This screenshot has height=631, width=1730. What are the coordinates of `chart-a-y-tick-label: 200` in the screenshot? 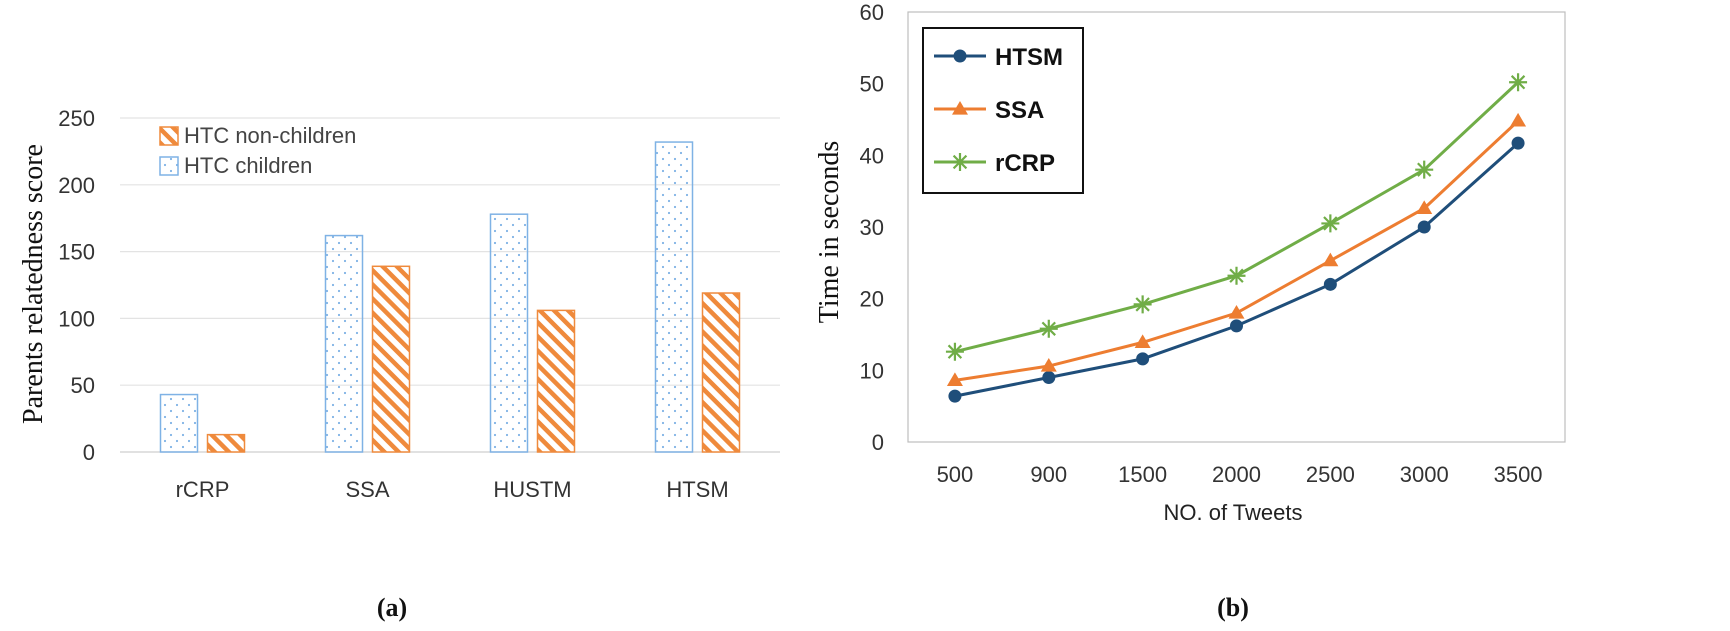 It's located at (76, 185).